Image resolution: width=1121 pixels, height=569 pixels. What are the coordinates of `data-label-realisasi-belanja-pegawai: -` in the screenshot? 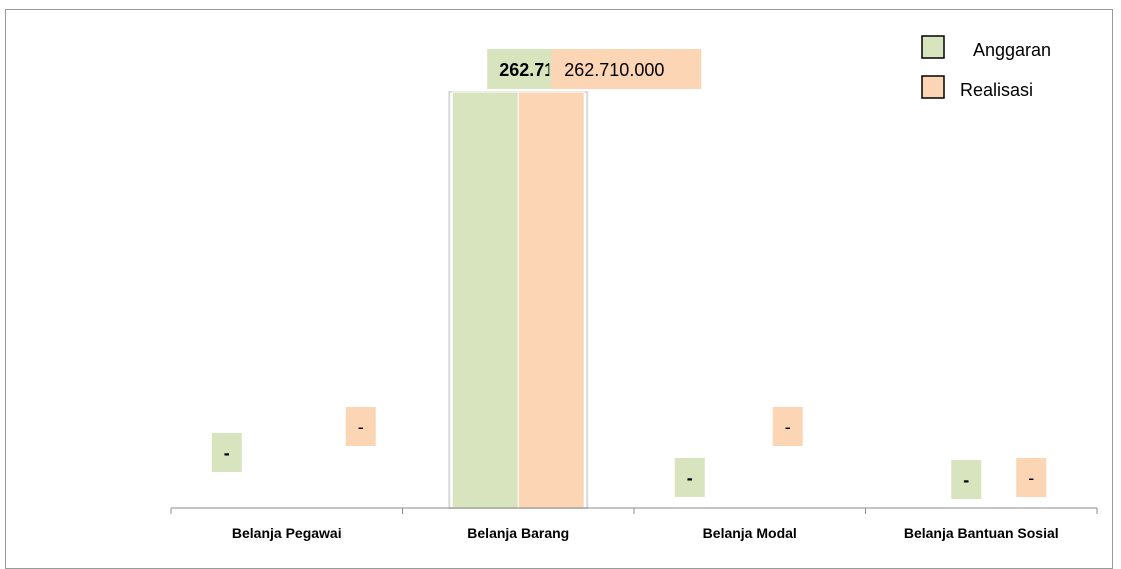 It's located at (360, 426).